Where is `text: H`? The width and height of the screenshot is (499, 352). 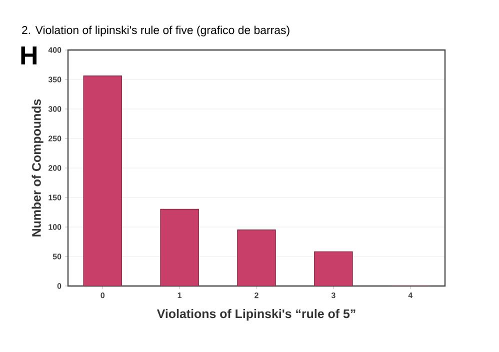
text: H is located at coordinates (28, 55).